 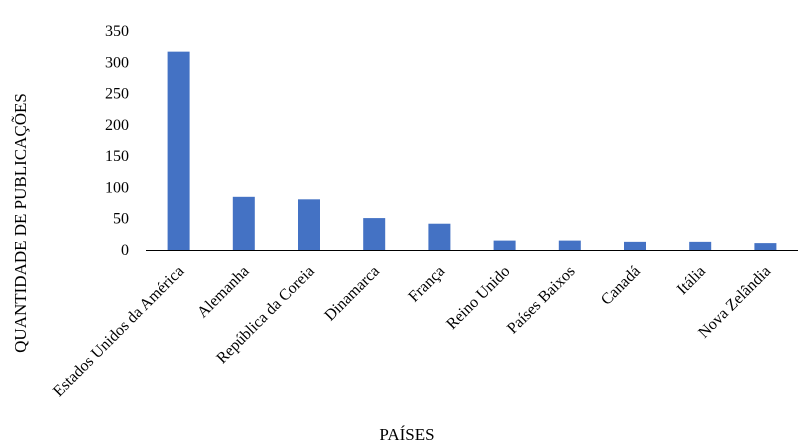 I want to click on x-tick-label: Dinamarca, so click(x=352, y=294).